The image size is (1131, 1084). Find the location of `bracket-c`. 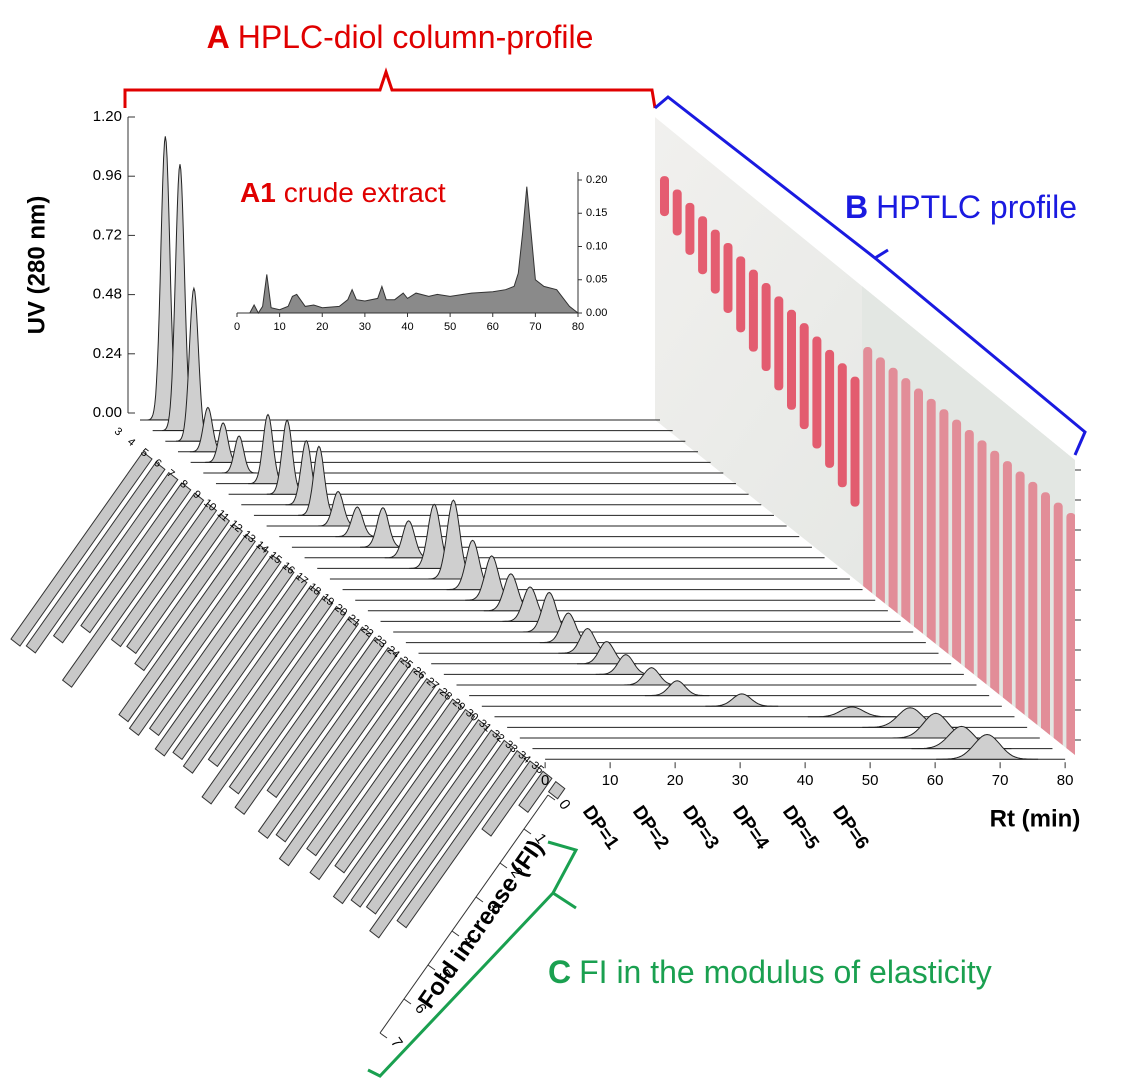

bracket-c is located at coordinates (473, 959).